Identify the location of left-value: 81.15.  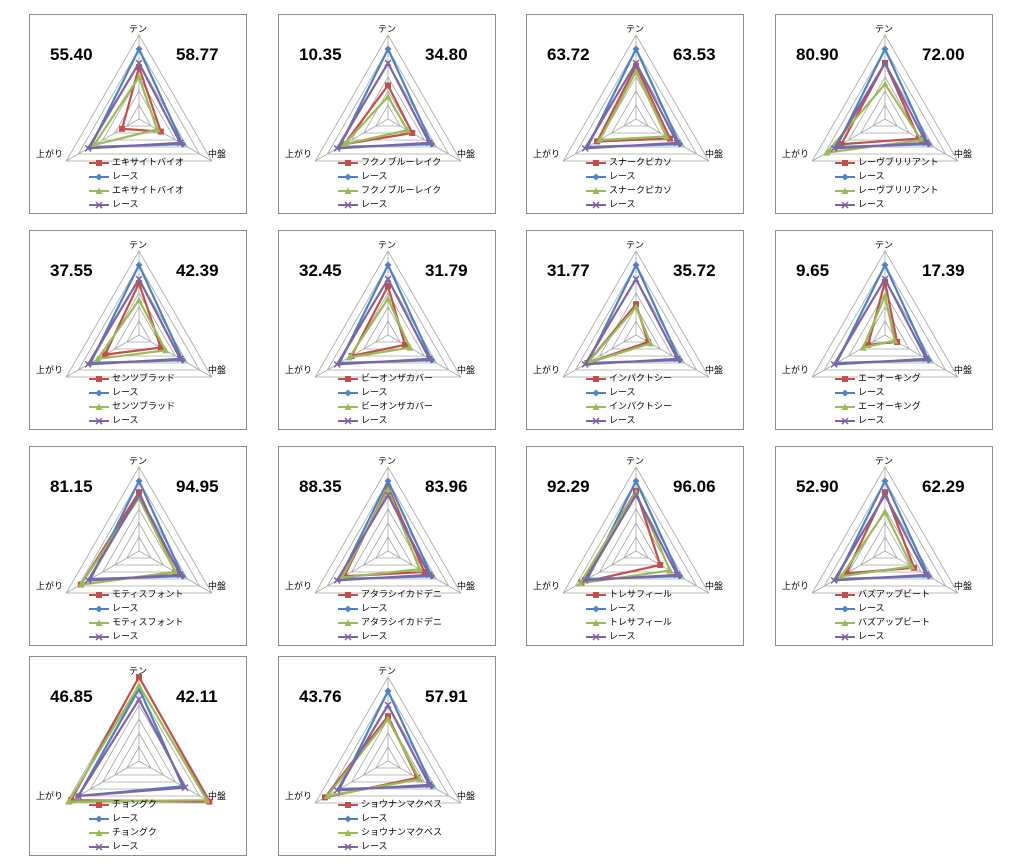
(71, 486).